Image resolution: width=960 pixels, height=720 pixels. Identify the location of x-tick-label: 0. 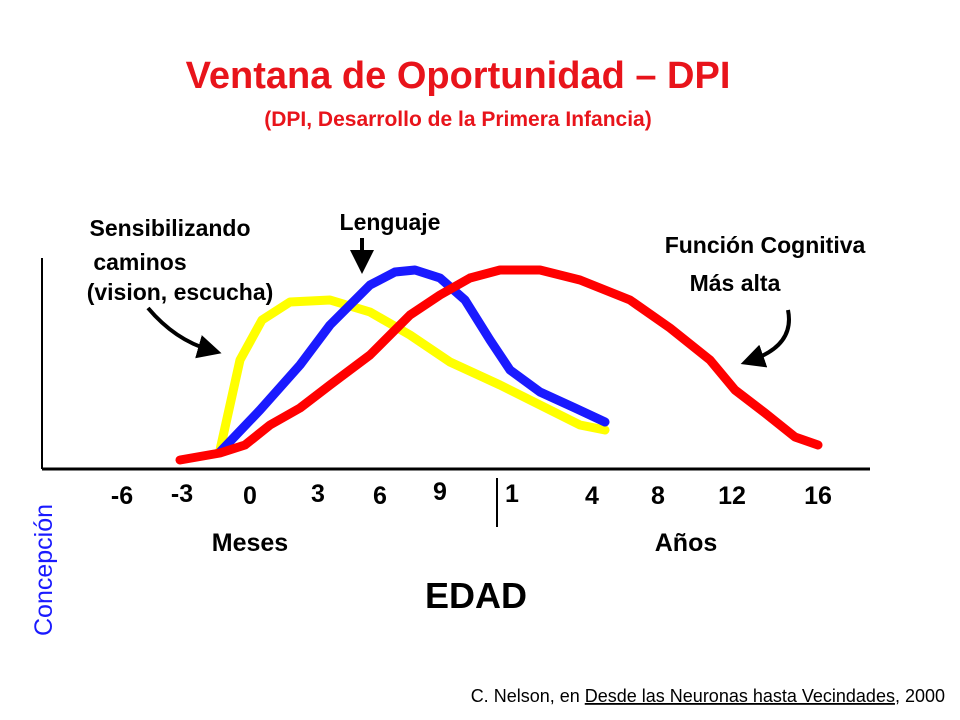
(250, 496).